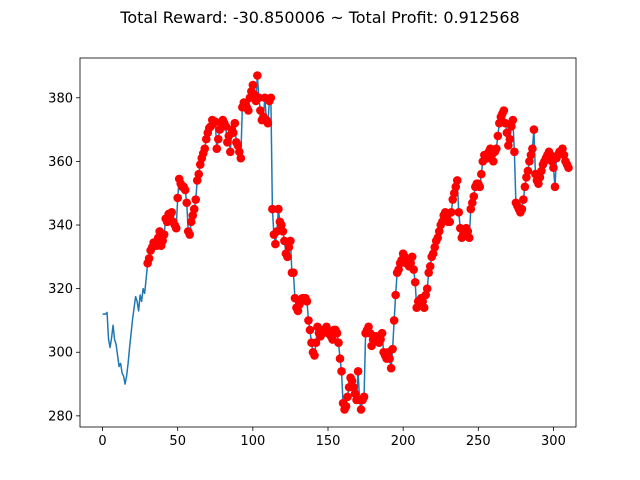 This screenshot has width=640, height=480. What do you see at coordinates (553, 441) in the screenshot?
I see `x-tick-label: 300` at bounding box center [553, 441].